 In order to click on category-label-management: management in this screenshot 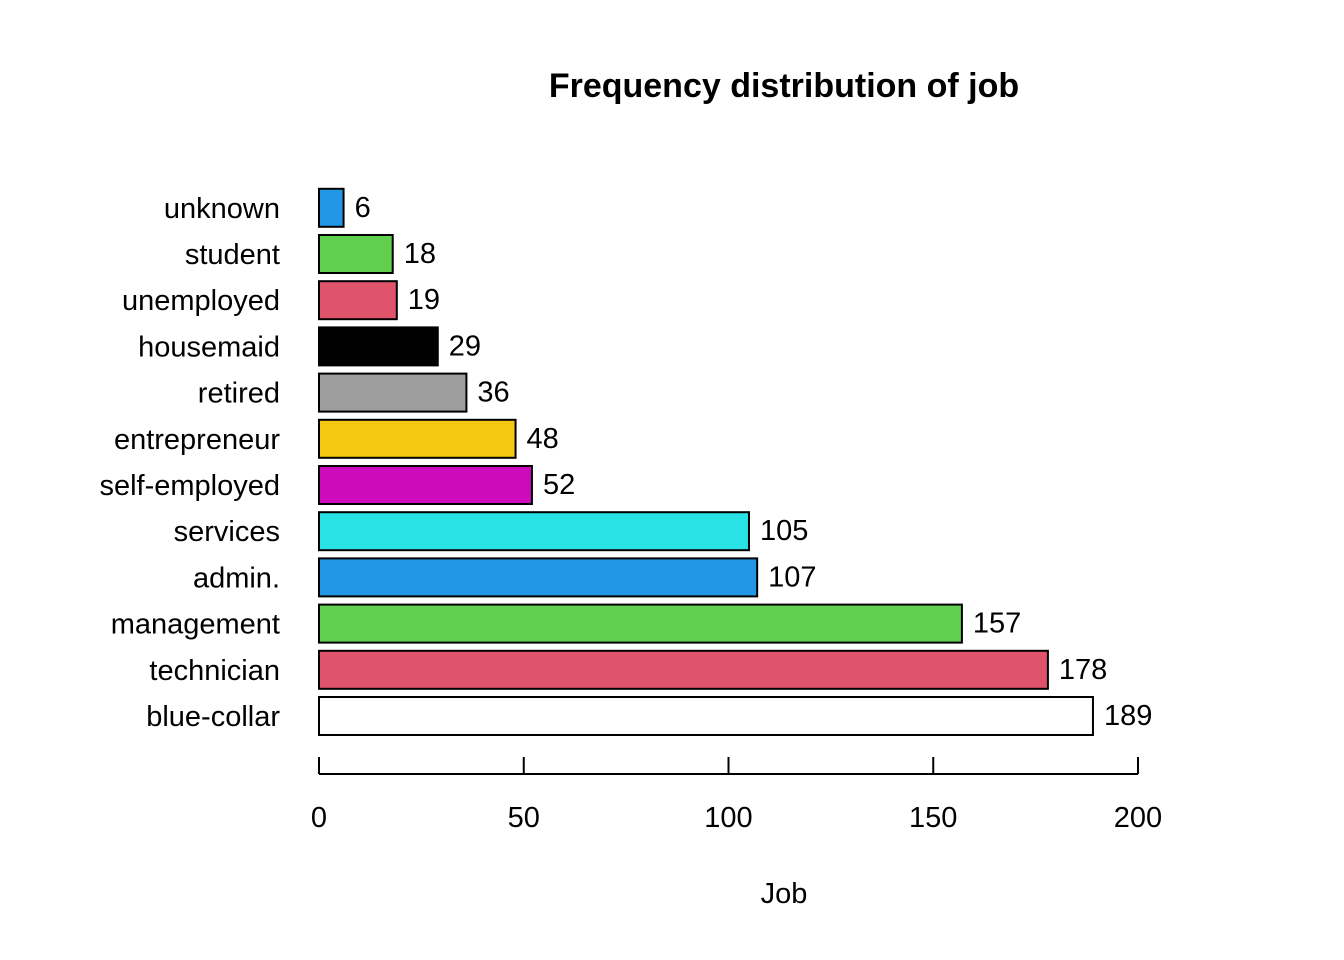, I will do `click(195, 625)`.